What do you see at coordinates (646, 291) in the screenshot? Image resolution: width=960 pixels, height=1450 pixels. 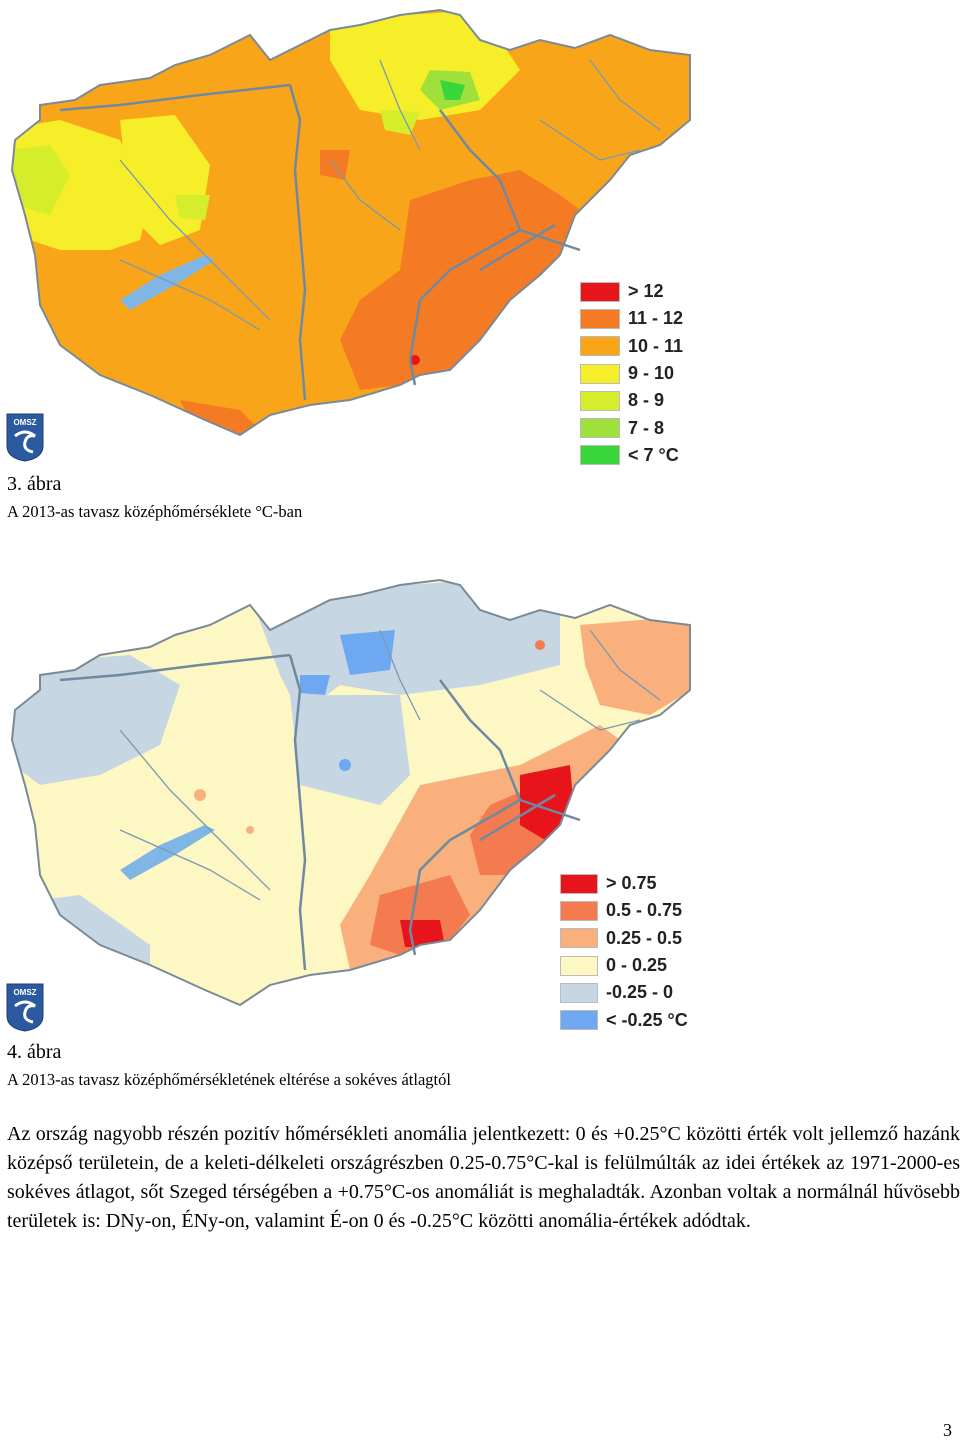 I see `legend-label: > 12` at bounding box center [646, 291].